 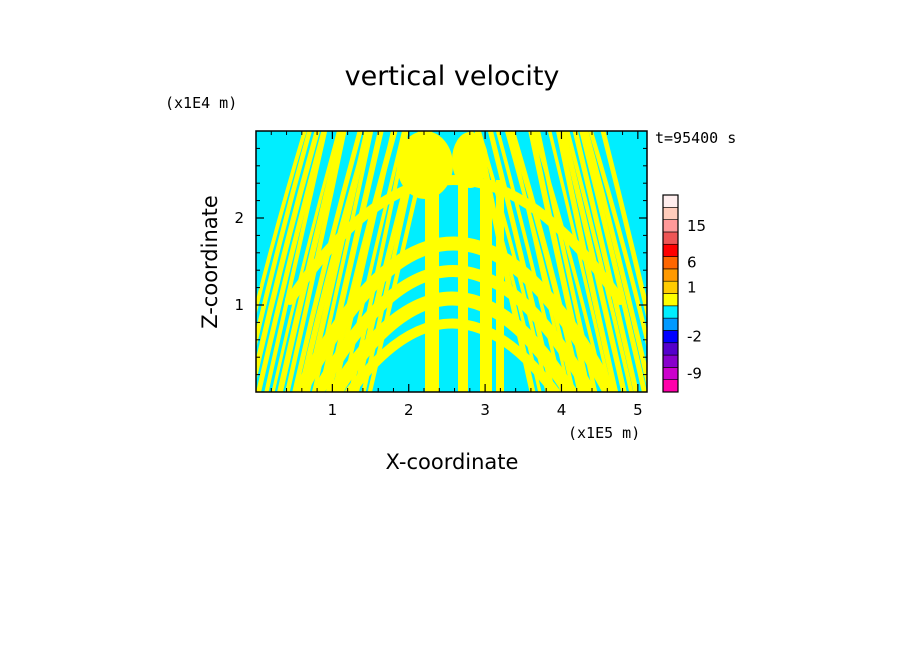 What do you see at coordinates (239, 218) in the screenshot?
I see `y-tick-label: 2` at bounding box center [239, 218].